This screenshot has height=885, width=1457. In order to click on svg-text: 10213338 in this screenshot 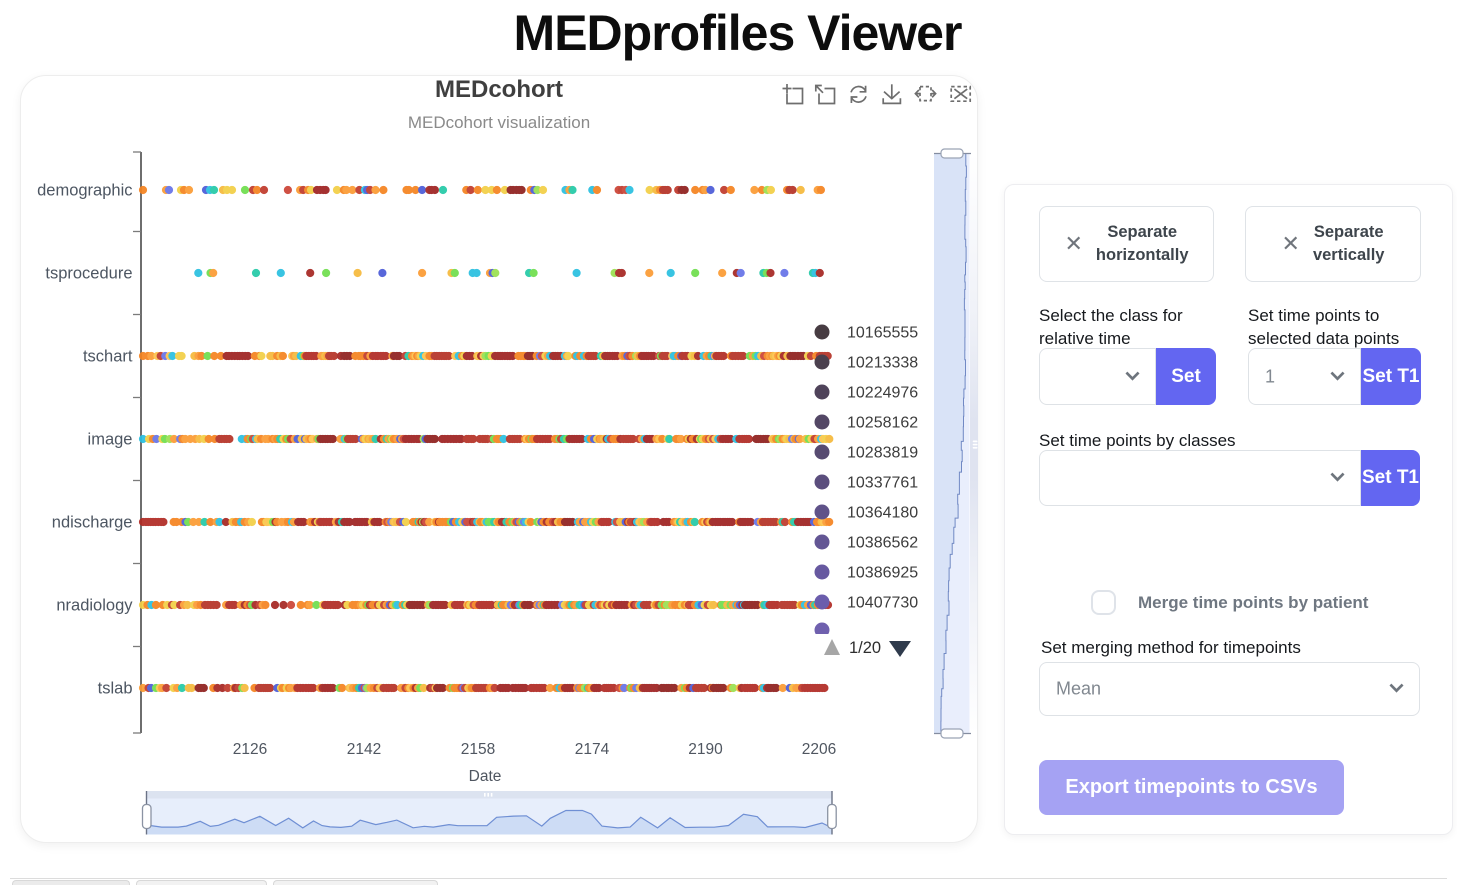, I will do `click(882, 363)`.